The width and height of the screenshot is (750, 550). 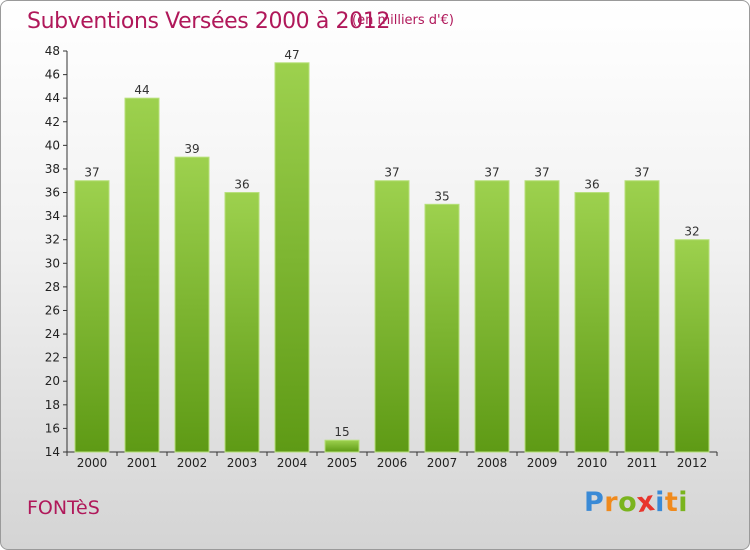 I want to click on bar-2009, so click(x=542, y=316).